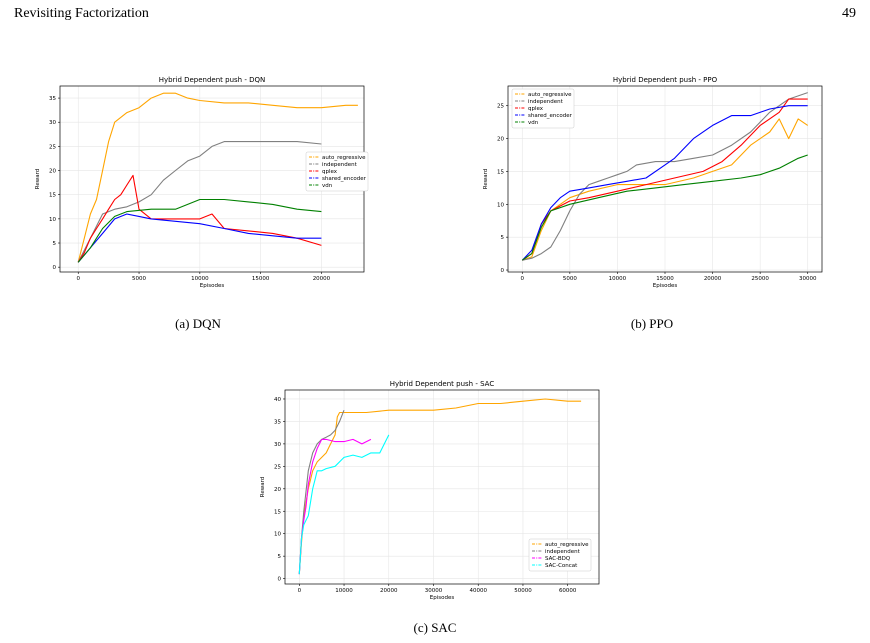 The width and height of the screenshot is (870, 643). I want to click on y-tick-label: 40, so click(277, 400).